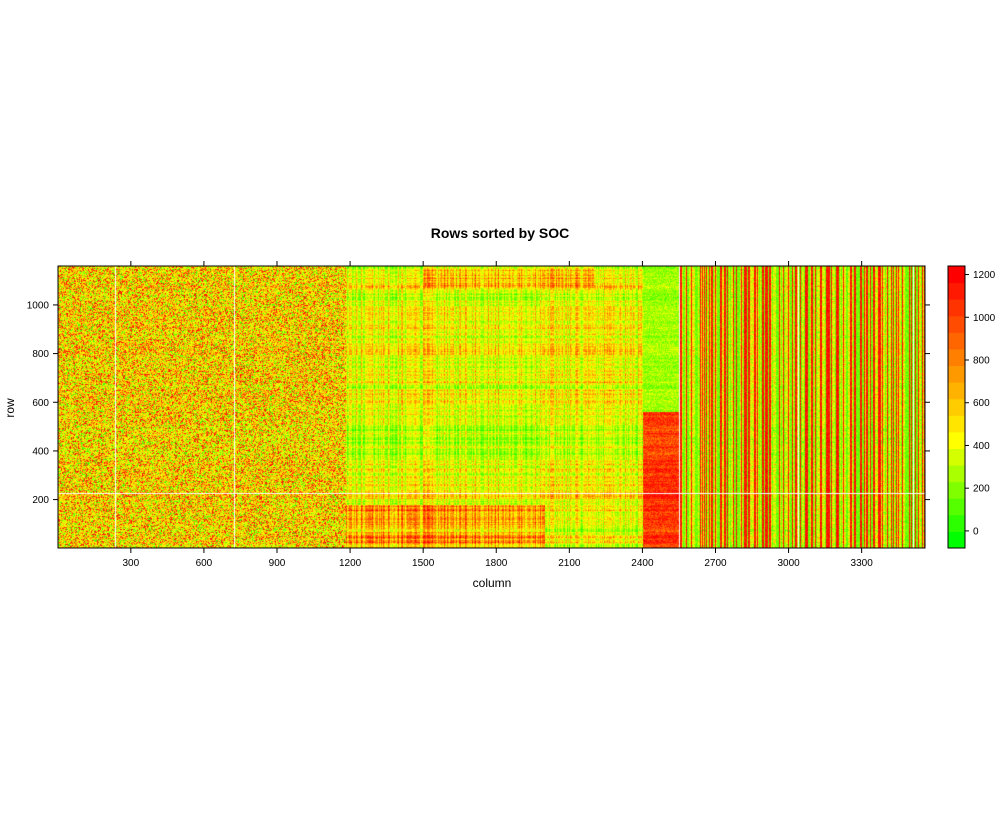 The height and width of the screenshot is (820, 1000). Describe the element at coordinates (496, 563) in the screenshot. I see `x-tick-label: 1800` at that location.